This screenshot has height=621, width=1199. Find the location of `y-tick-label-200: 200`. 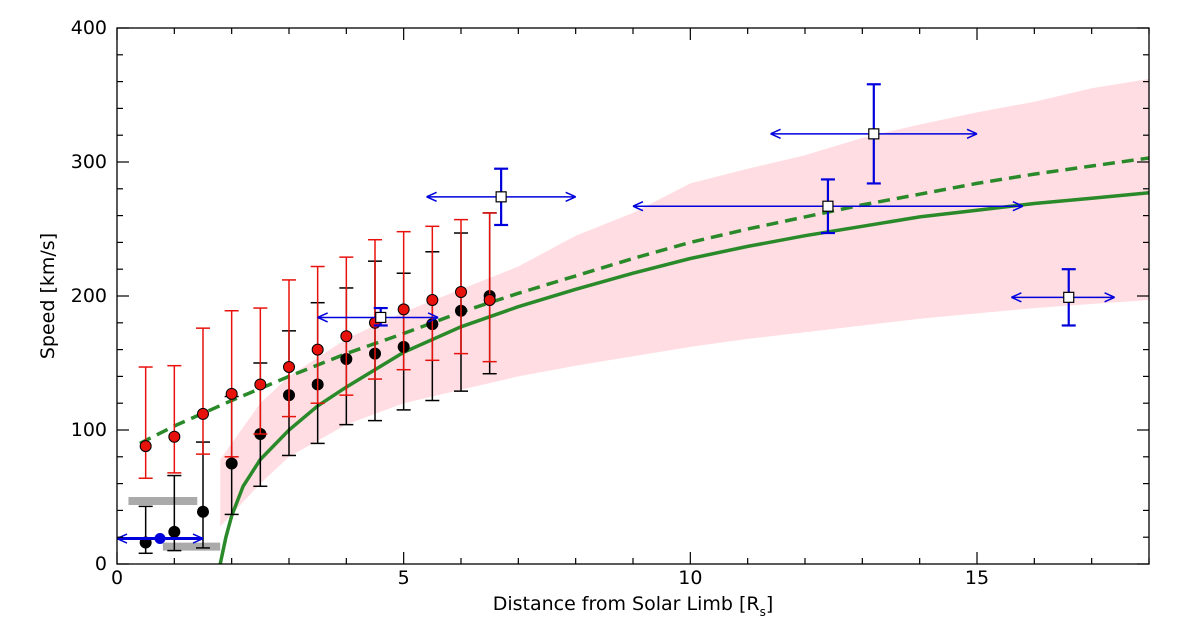

y-tick-label-200: 200 is located at coordinates (89, 296).